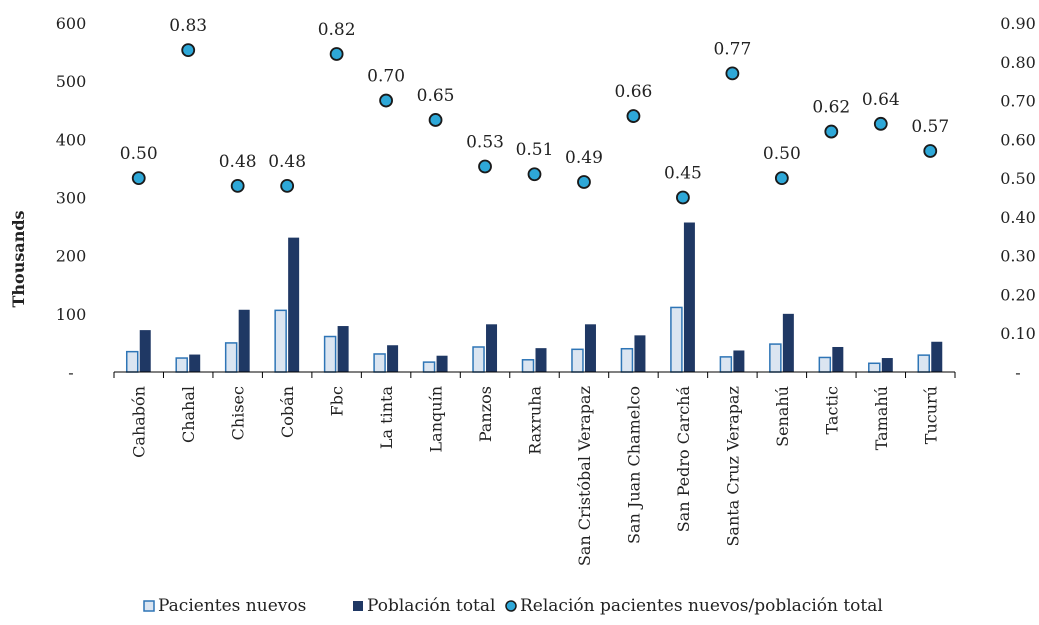  I want to click on ratio-data-label: 0.64, so click(881, 100).